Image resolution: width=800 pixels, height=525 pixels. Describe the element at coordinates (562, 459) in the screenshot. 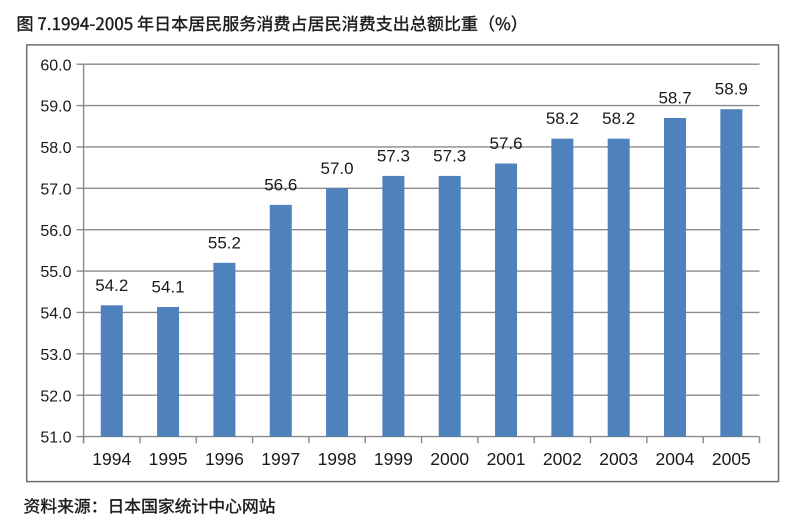

I see `svg-text: 2002` at that location.